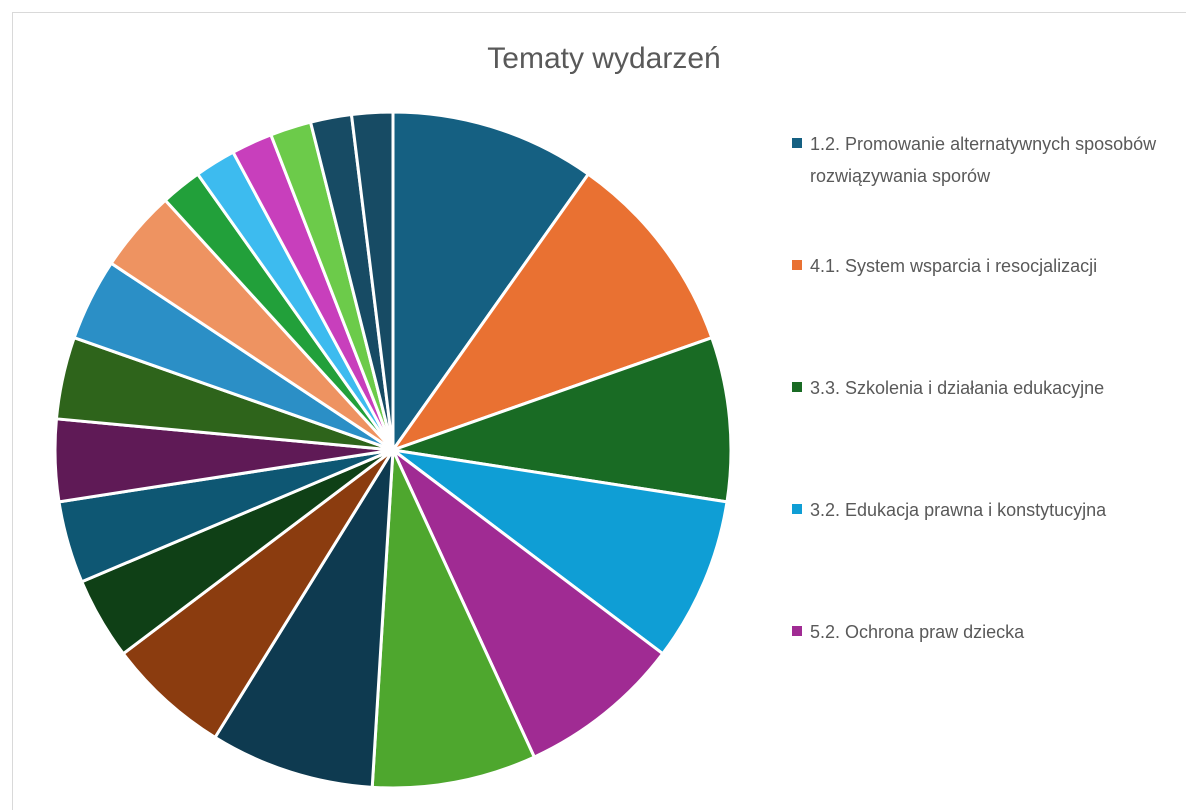 The height and width of the screenshot is (810, 1186). Describe the element at coordinates (958, 510) in the screenshot. I see `legend-label: 3.2. Edukacja prawna i konstytucyjna` at that location.